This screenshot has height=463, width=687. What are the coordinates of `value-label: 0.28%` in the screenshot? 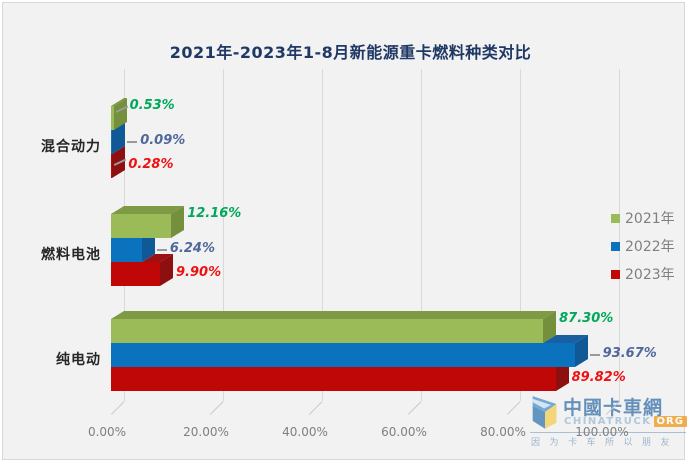 It's located at (151, 164).